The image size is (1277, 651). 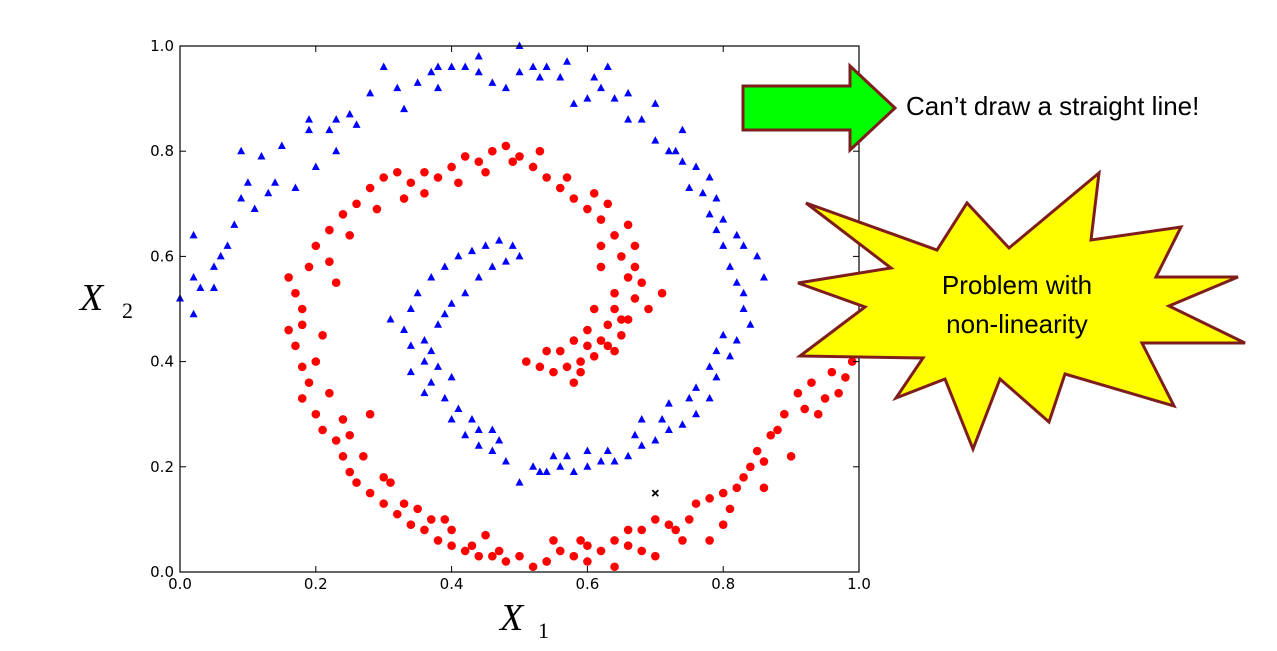 I want to click on arrow-callout-text: Can’t draw a straight line!, so click(x=1052, y=106).